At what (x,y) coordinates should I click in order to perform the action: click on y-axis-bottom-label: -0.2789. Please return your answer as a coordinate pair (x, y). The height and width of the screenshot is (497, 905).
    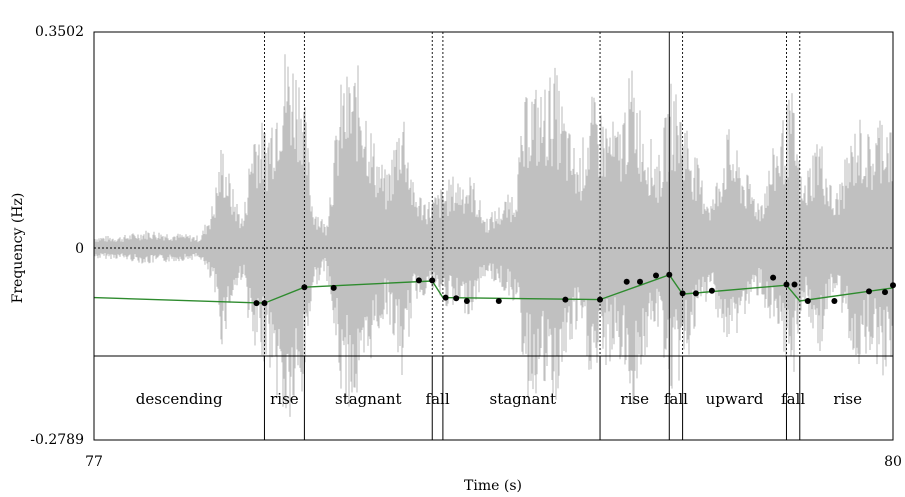
    Looking at the image, I should click on (57, 440).